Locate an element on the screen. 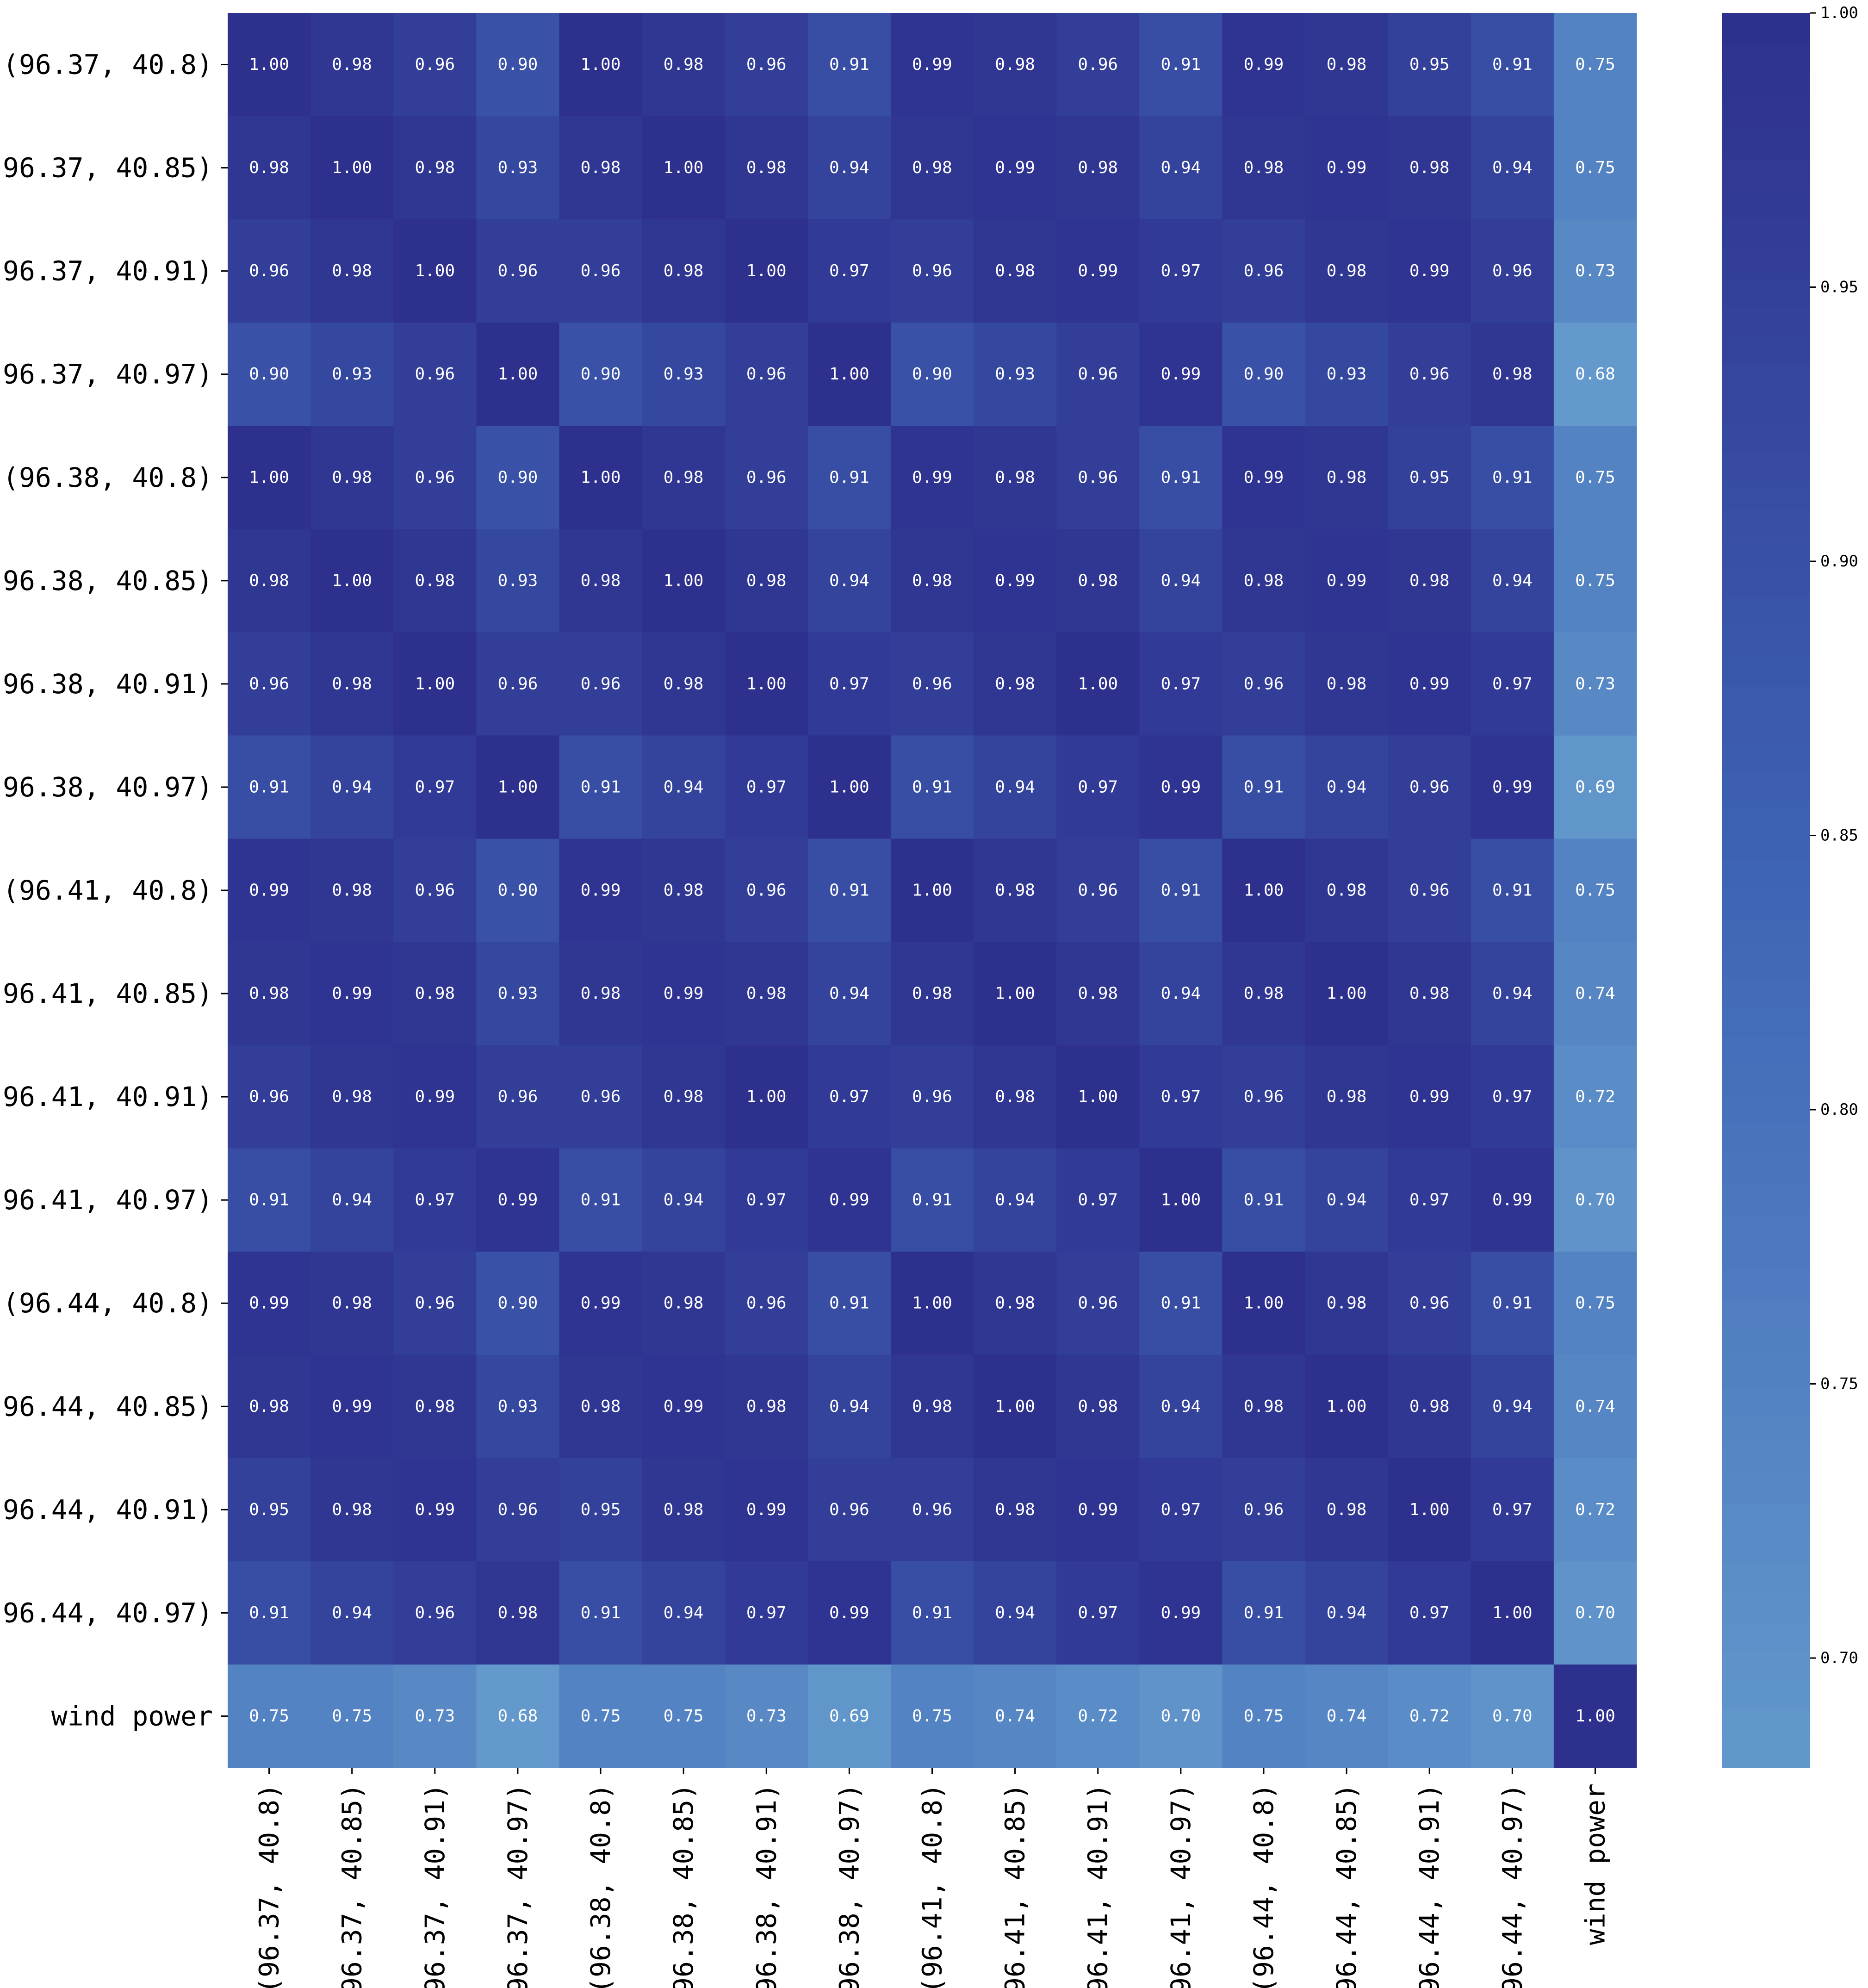  colorbar-tick-label: 0.75 is located at coordinates (1839, 1384).